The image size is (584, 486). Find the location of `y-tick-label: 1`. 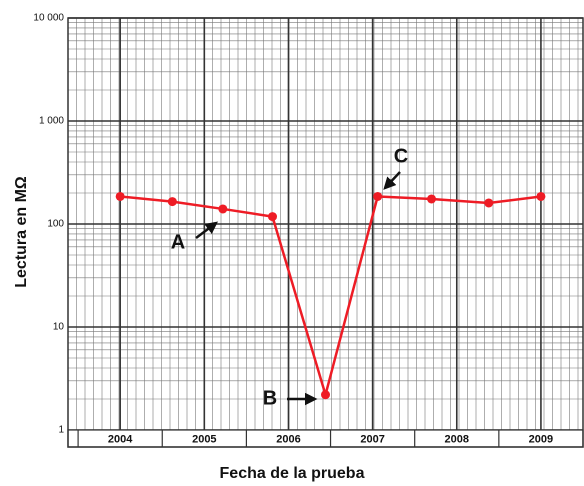

y-tick-label: 1 is located at coordinates (61, 430).